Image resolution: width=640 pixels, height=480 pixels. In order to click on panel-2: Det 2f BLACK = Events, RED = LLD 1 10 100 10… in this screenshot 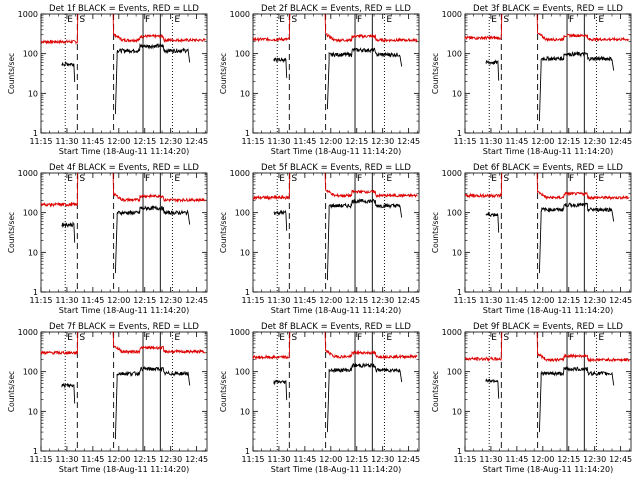, I will do `click(319, 80)`.